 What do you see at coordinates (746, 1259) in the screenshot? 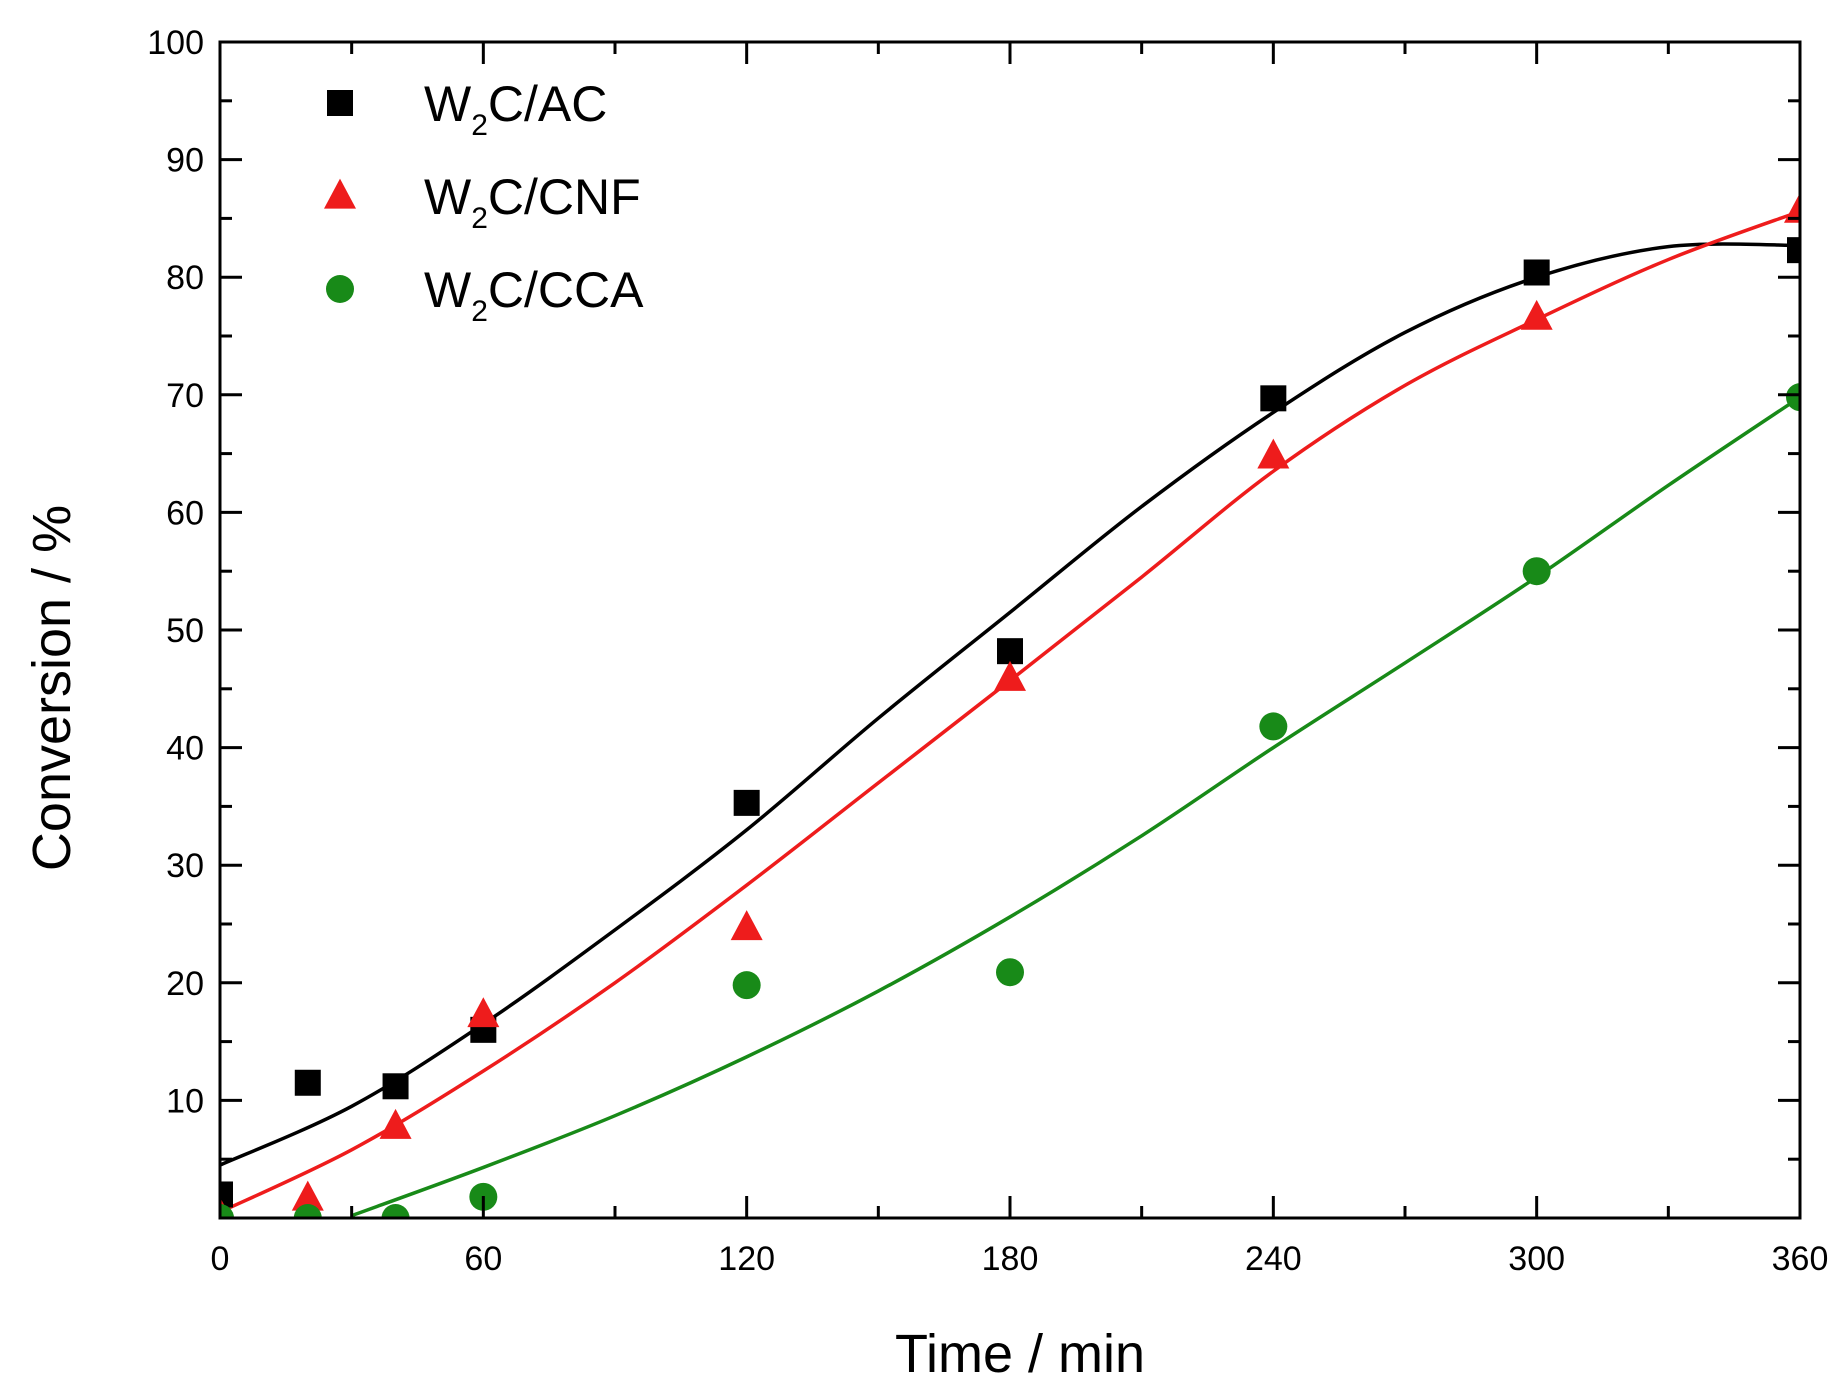
I see `x-tick-label: 120` at bounding box center [746, 1259].